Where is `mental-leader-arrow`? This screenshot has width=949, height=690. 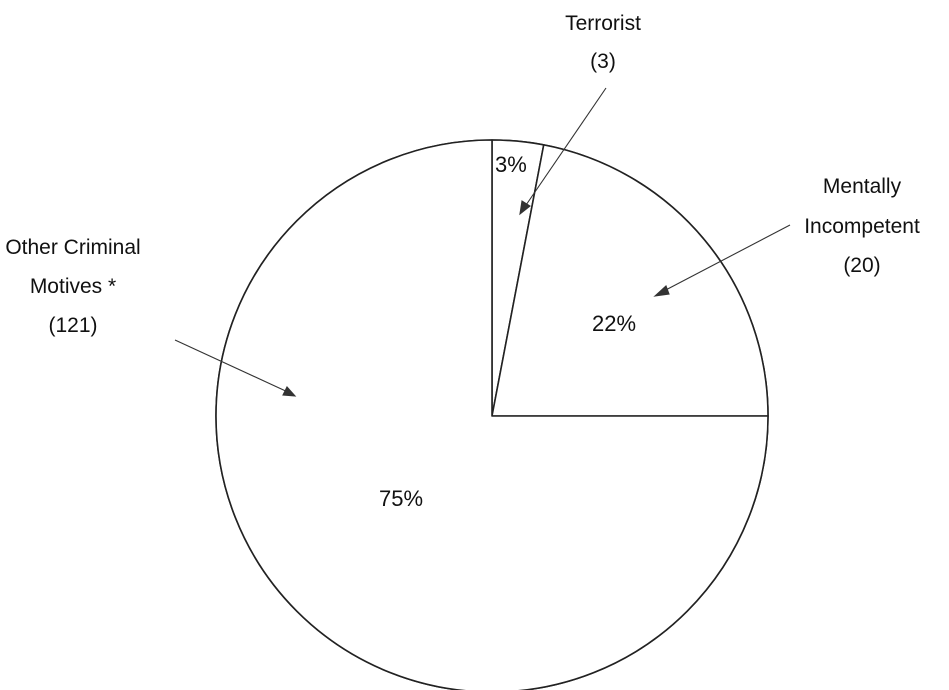 mental-leader-arrow is located at coordinates (722, 260).